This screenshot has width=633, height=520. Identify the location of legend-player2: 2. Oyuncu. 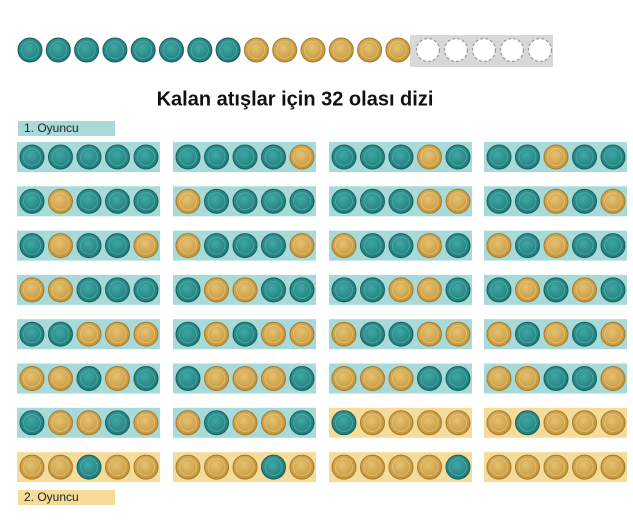
(51, 497).